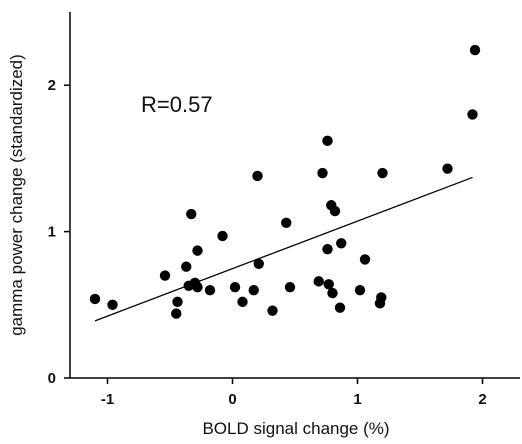 The width and height of the screenshot is (522, 444). What do you see at coordinates (59, 232) in the screenshot?
I see `y-ticks: 0 1 2` at bounding box center [59, 232].